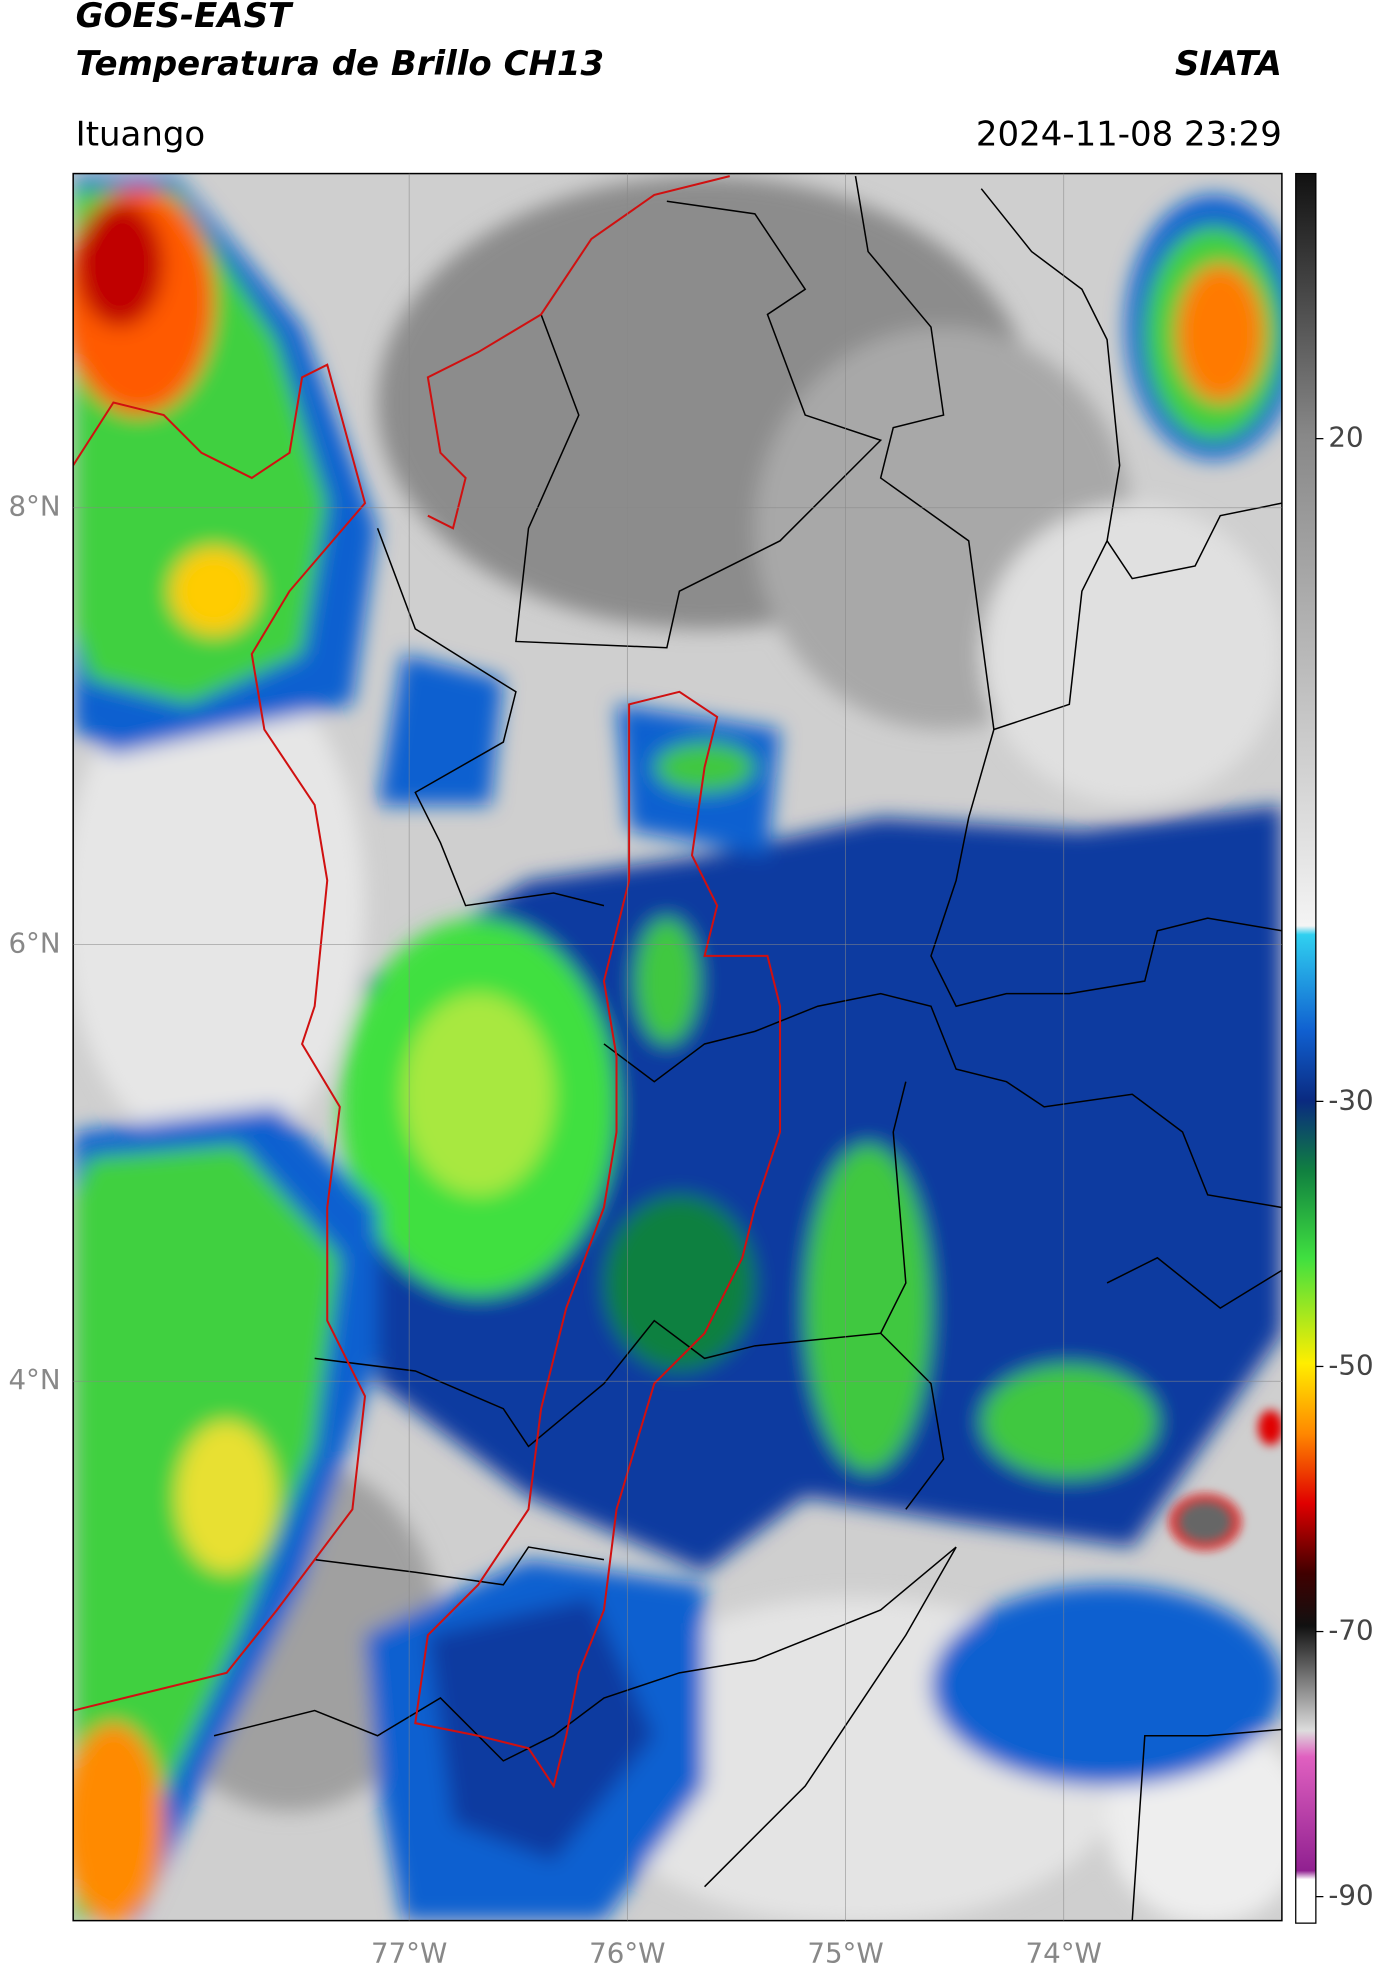 Image resolution: width=1384 pixels, height=1981 pixels. What do you see at coordinates (34, 942) in the screenshot?
I see `lat-label: 6°N` at bounding box center [34, 942].